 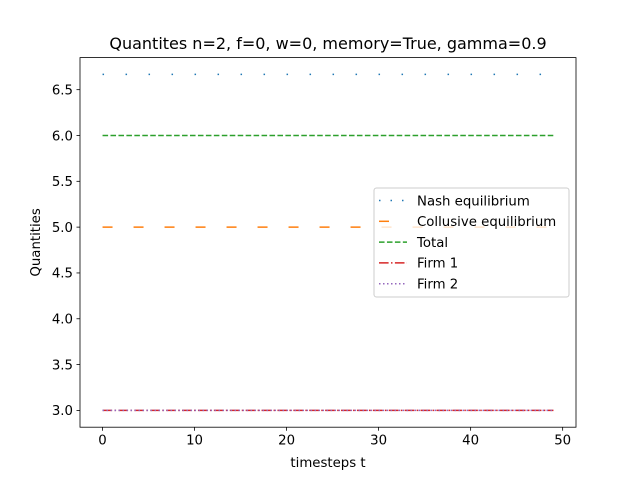 What do you see at coordinates (562, 441) in the screenshot?
I see `x-tick-label: 50` at bounding box center [562, 441].